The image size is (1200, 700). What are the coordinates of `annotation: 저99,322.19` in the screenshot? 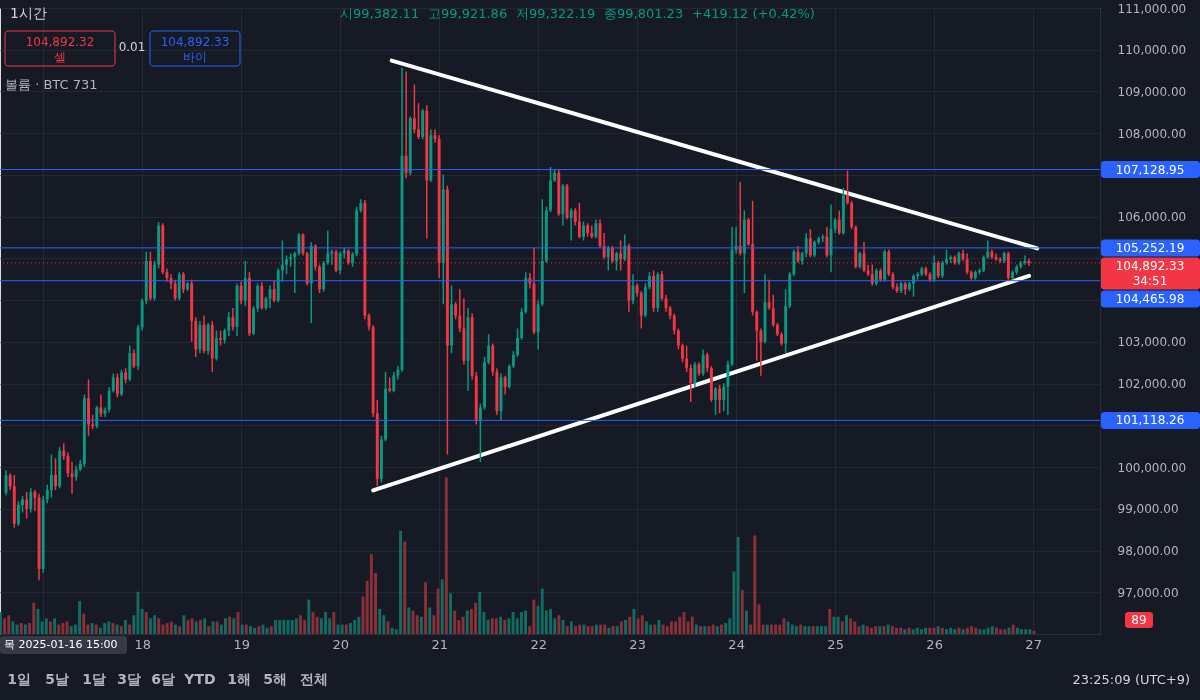 It's located at (556, 13).